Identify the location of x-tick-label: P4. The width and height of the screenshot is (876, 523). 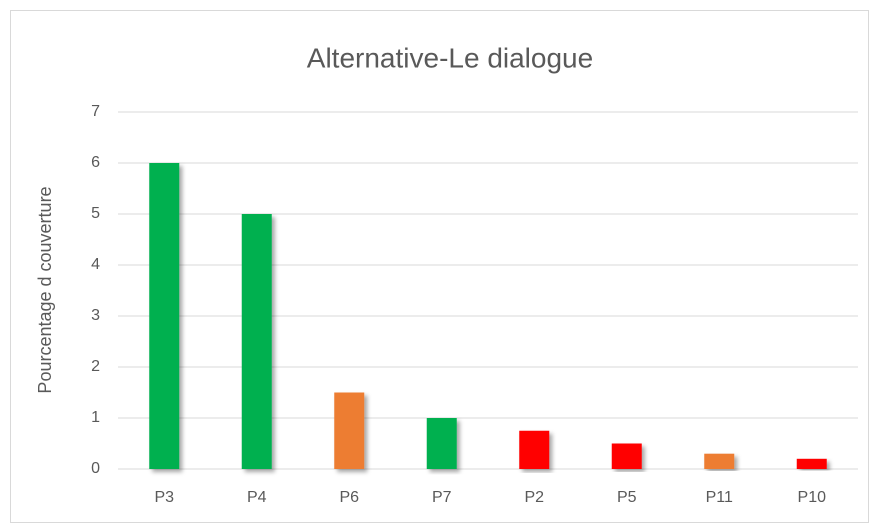
(257, 497).